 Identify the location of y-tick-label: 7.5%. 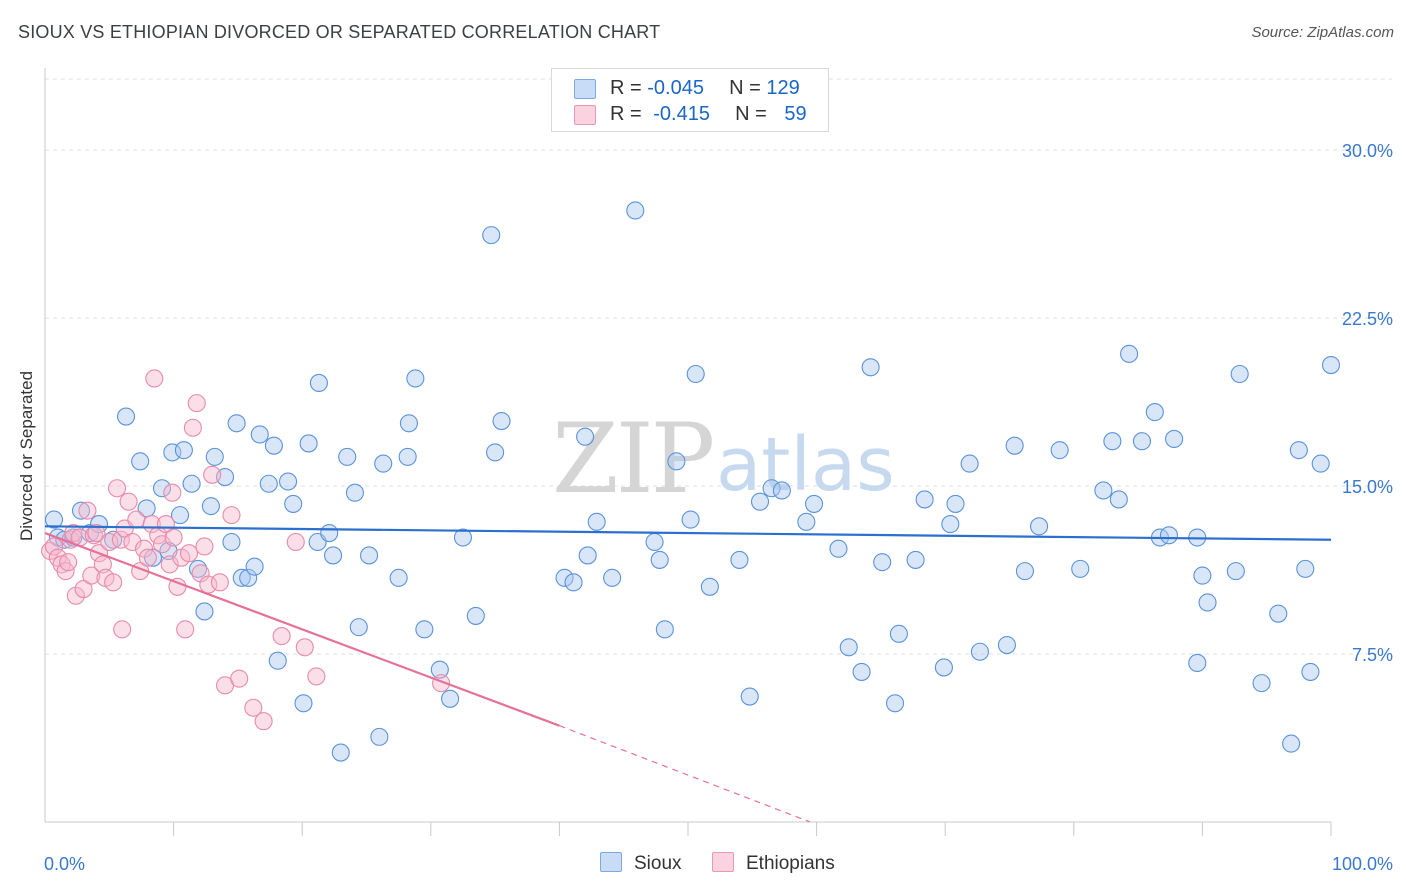
(1372, 655).